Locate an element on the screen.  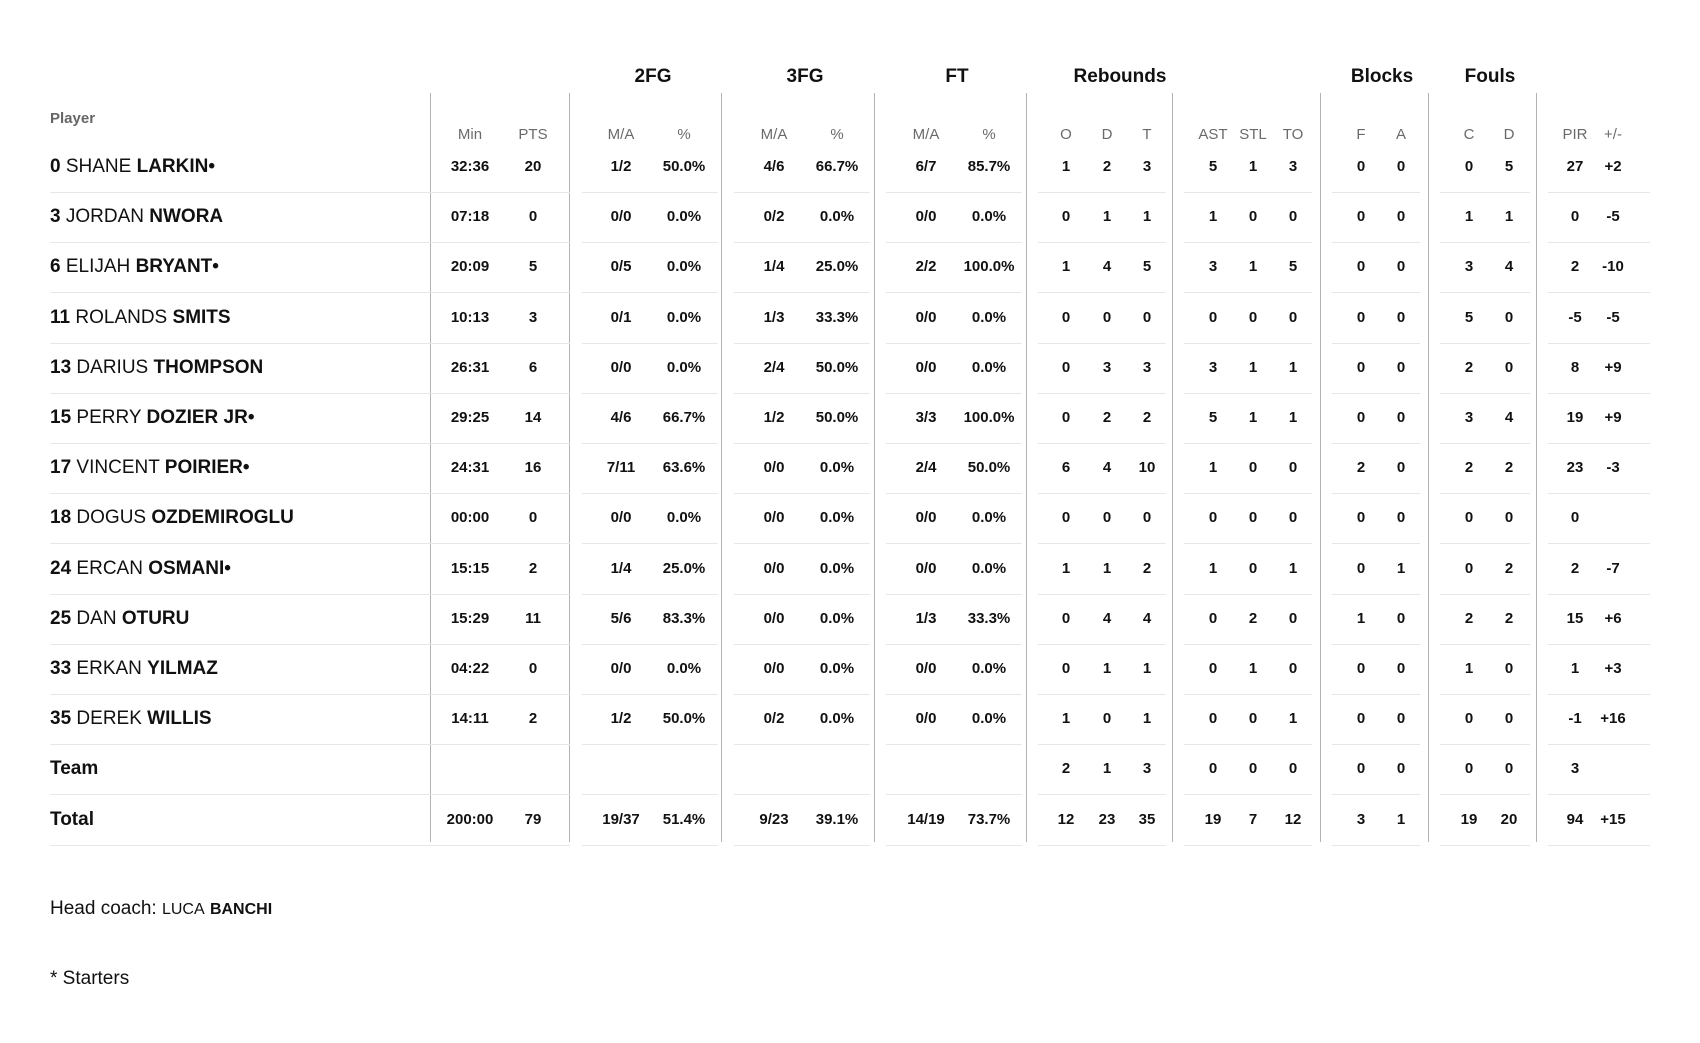
stat-cell: 0.0% is located at coordinates (684, 267).